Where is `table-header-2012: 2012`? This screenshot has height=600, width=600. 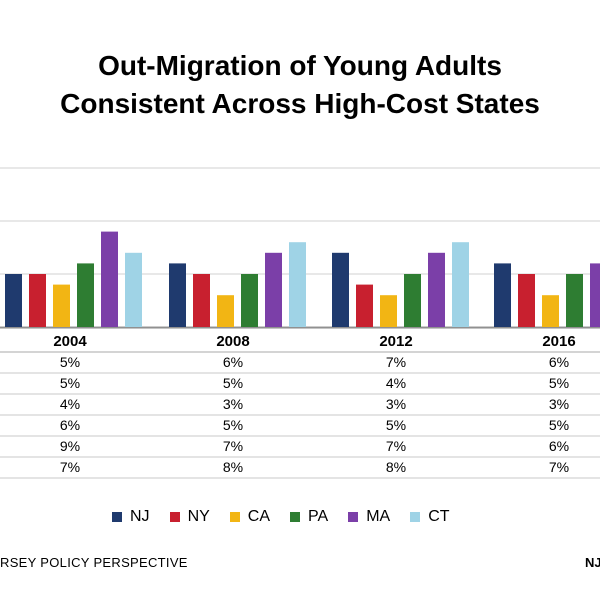
table-header-2012: 2012 is located at coordinates (395, 341).